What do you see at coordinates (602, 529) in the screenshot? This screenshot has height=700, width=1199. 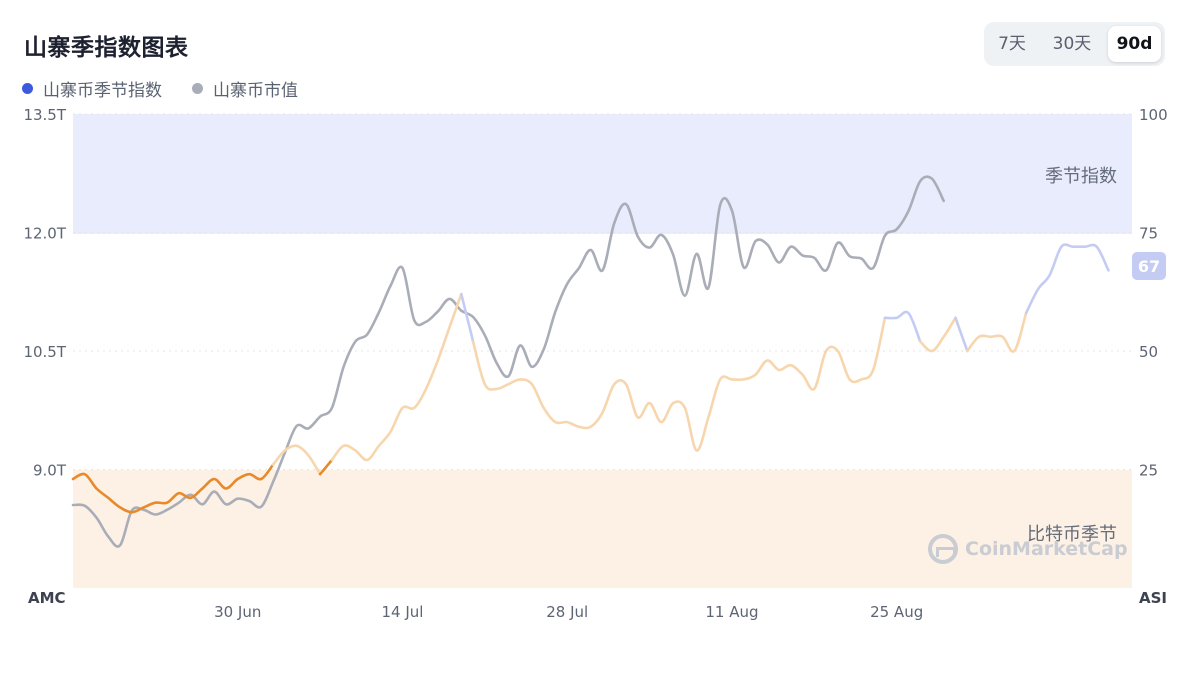 I see `bitcoin-season-zone` at bounding box center [602, 529].